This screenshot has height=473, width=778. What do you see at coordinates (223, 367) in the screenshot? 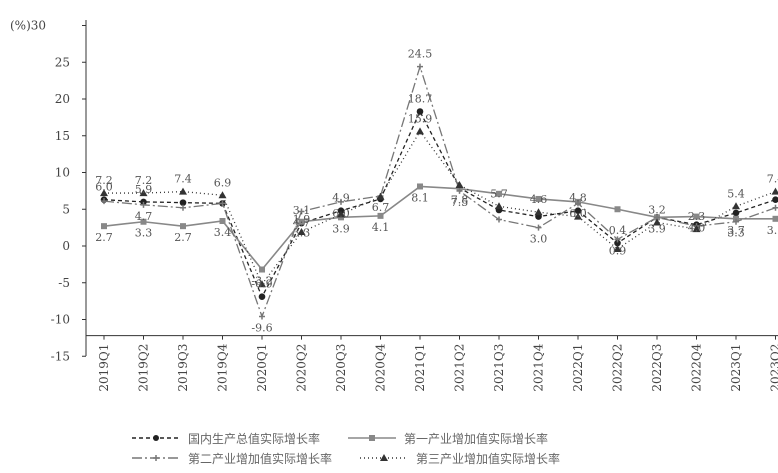
I see `x-tick-label: 2019Q4` at bounding box center [223, 367].